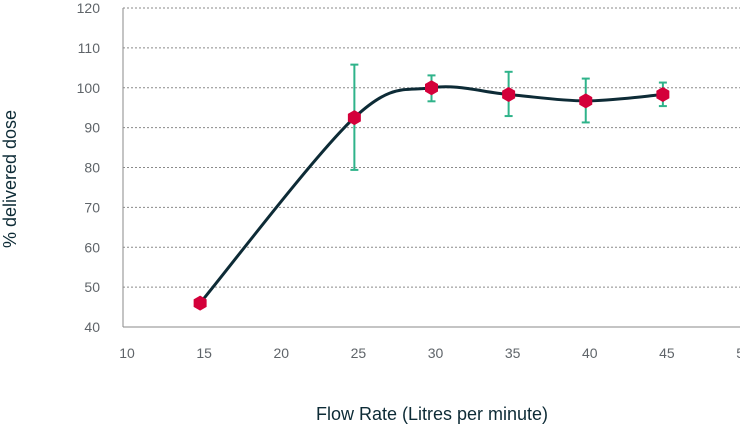 Image resolution: width=740 pixels, height=428 pixels. I want to click on x-tick-label-45: 45, so click(667, 353).